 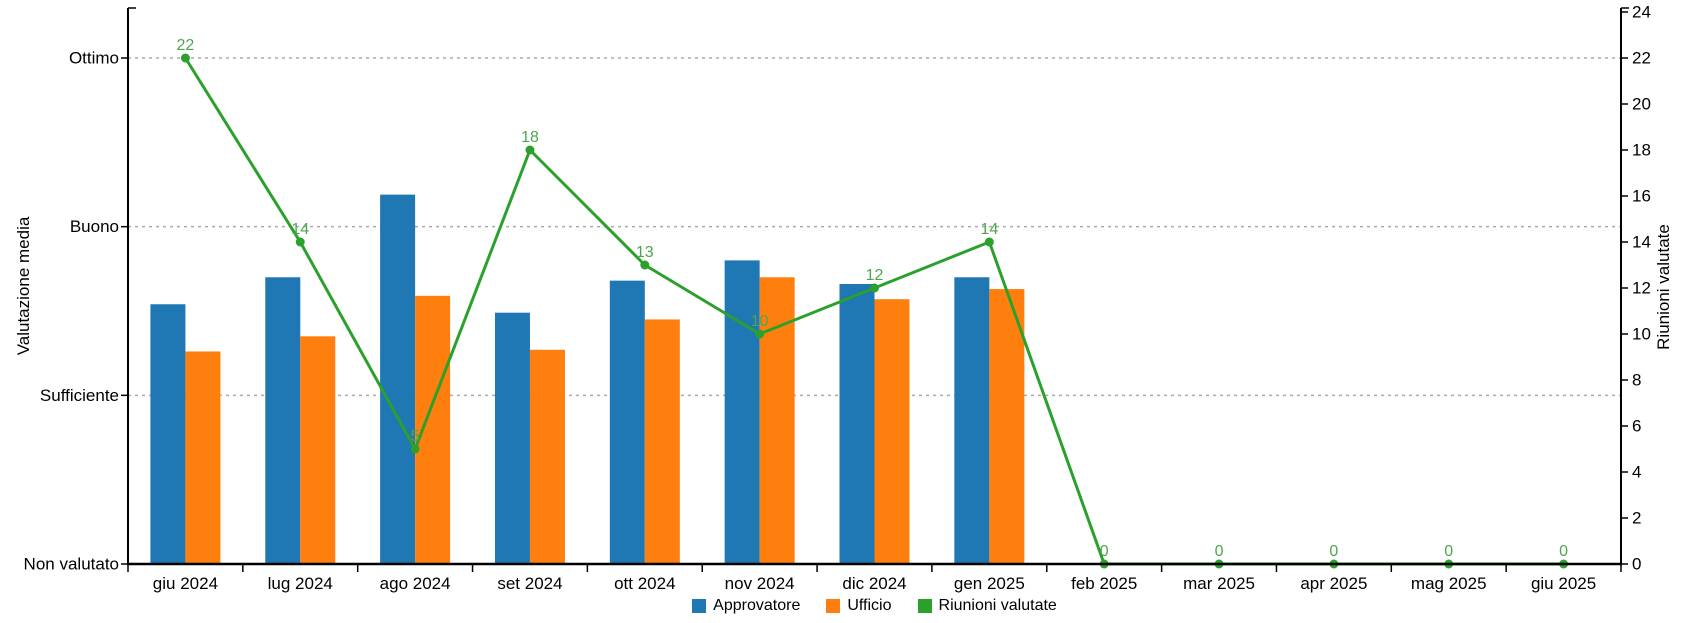 I want to click on legend-label: Ufficio, so click(x=869, y=605).